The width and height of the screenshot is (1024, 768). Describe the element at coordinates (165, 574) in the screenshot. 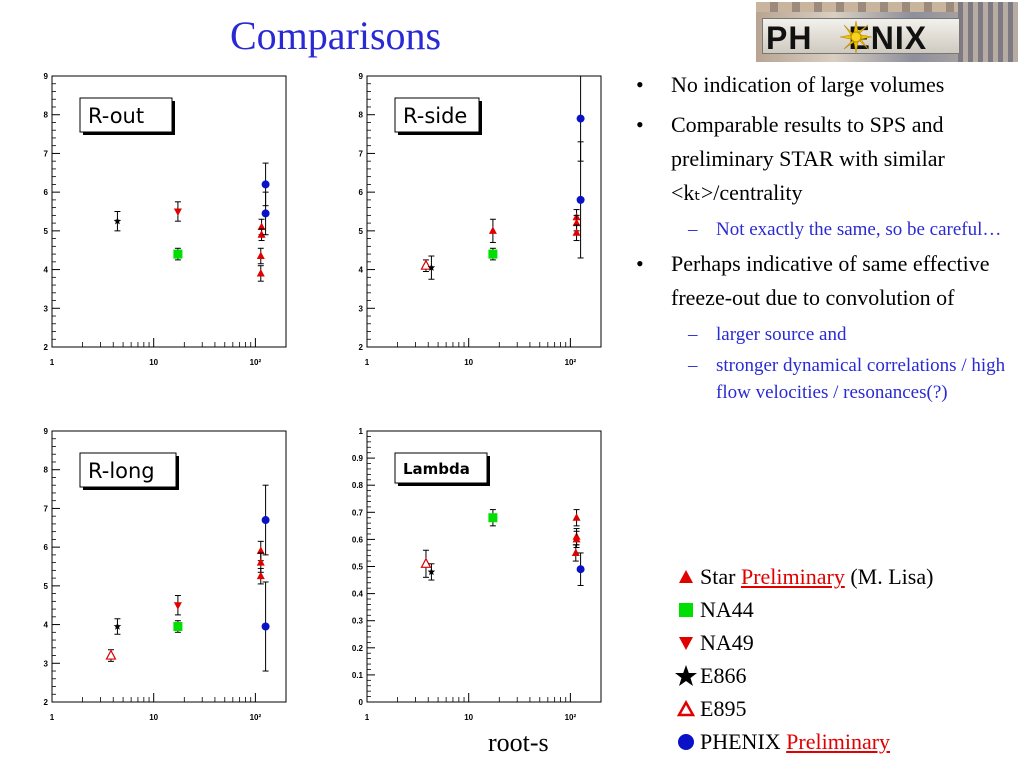

I see `chart-svg: 2 3 4 5 6 7 8 9 1 10 10² R-long` at that location.